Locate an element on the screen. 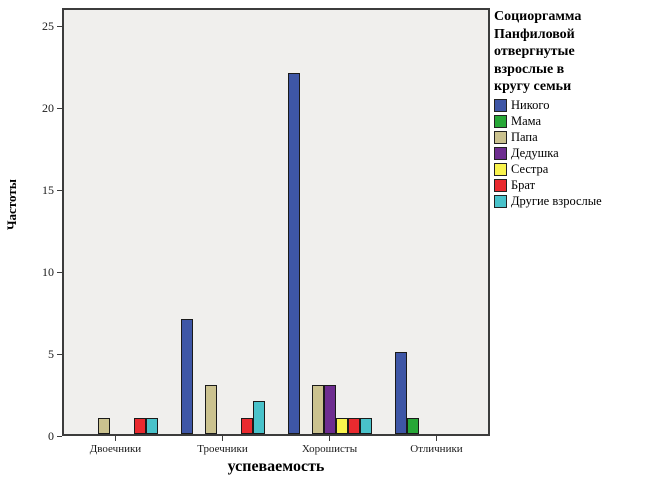 The image size is (655, 494). y-tick-label: 15 is located at coordinates (48, 190).